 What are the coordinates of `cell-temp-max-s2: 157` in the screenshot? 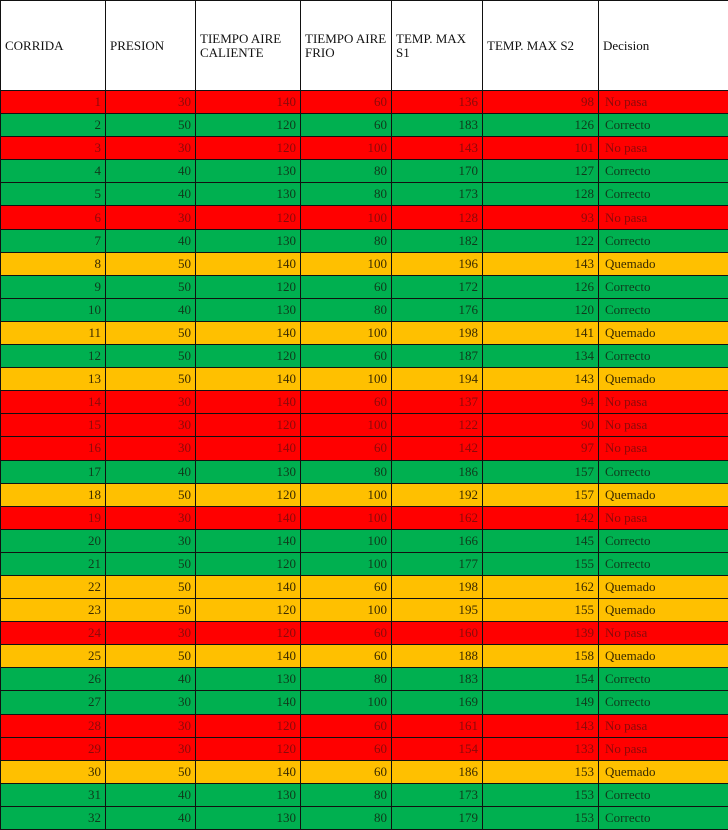 It's located at (540, 471).